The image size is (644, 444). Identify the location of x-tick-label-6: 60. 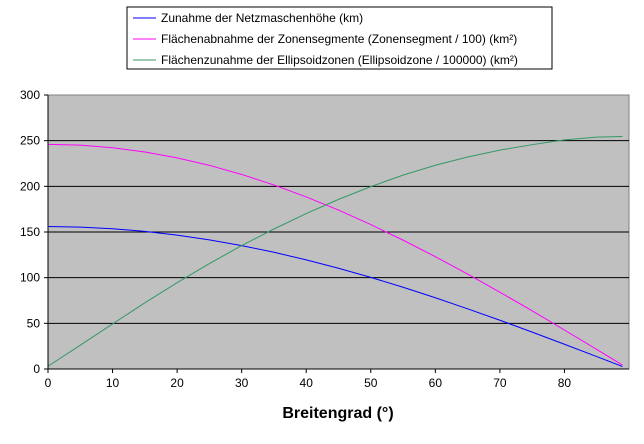
(436, 383).